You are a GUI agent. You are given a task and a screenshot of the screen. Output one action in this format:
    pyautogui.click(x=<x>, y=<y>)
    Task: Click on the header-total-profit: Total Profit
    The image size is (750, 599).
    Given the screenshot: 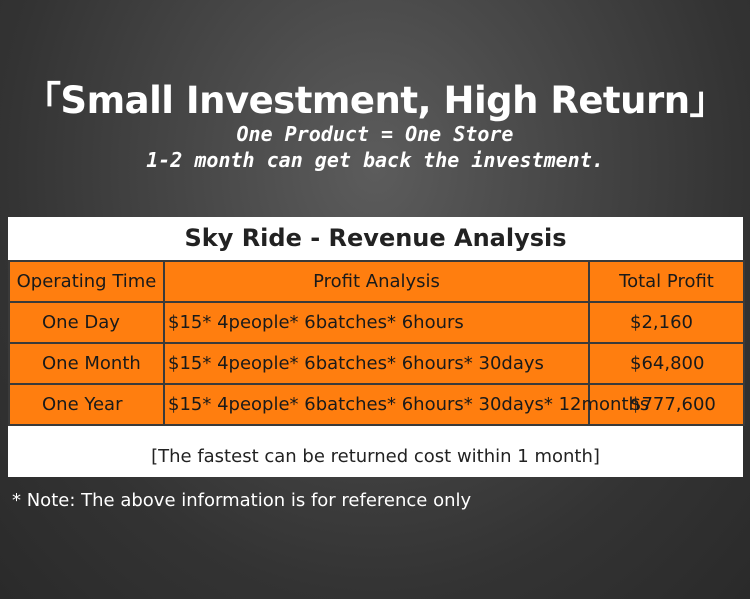 What is the action you would take?
    pyautogui.click(x=666, y=281)
    